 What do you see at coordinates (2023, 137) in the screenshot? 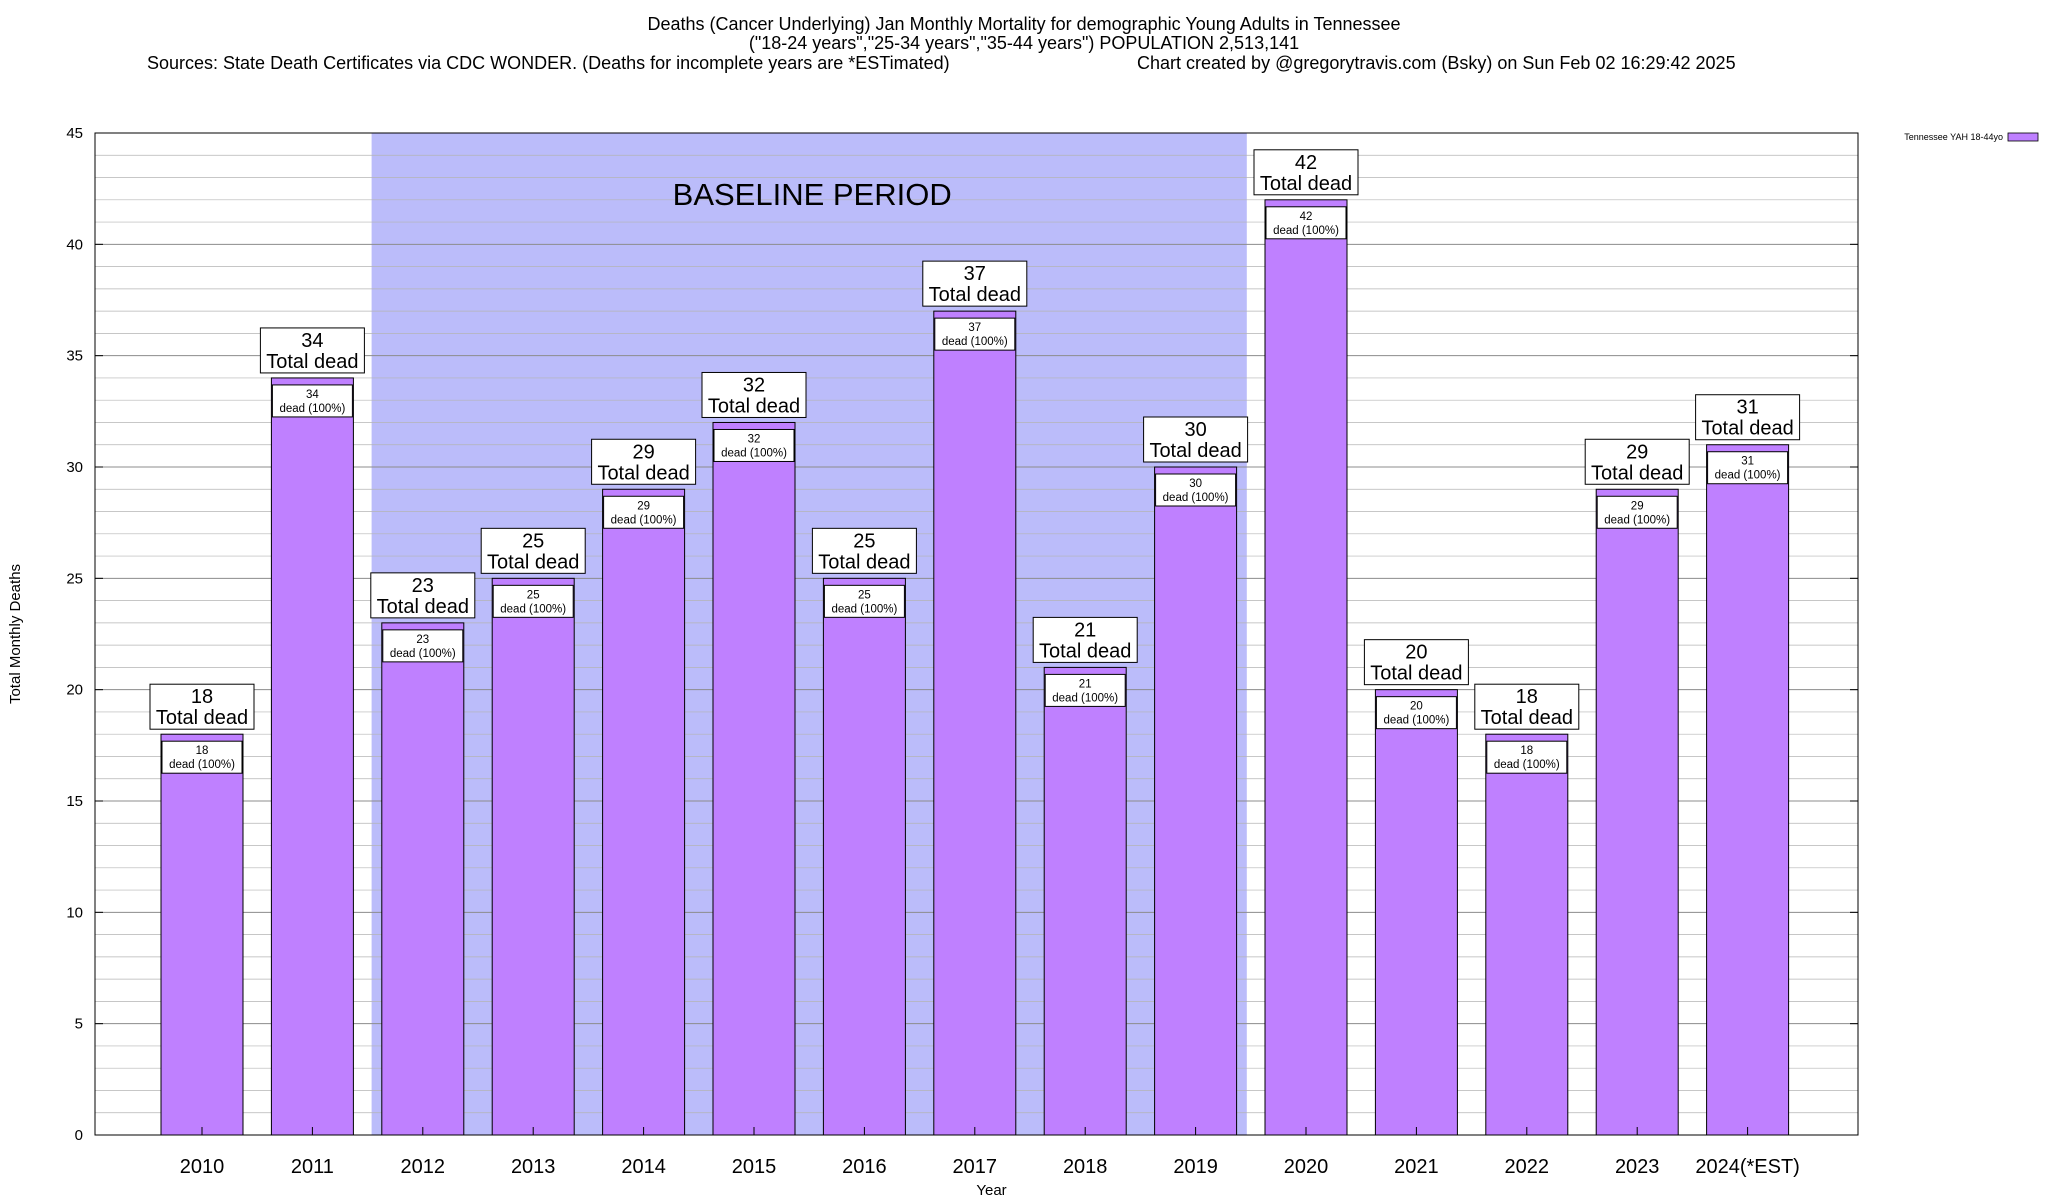
I see `legend-swatch` at bounding box center [2023, 137].